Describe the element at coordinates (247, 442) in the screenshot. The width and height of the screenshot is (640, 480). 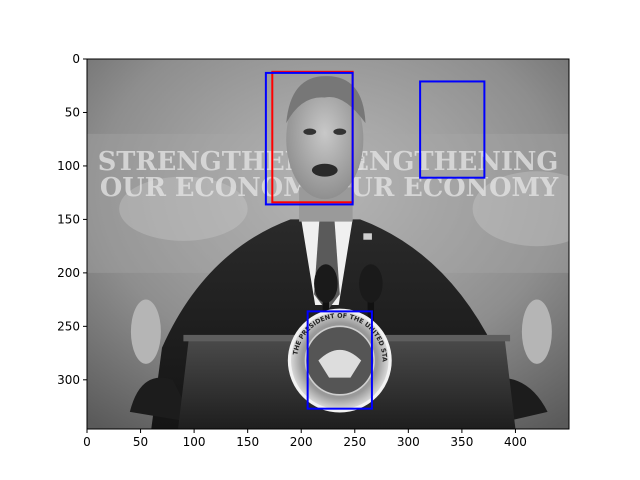
I see `x-tick-label: 150` at that location.